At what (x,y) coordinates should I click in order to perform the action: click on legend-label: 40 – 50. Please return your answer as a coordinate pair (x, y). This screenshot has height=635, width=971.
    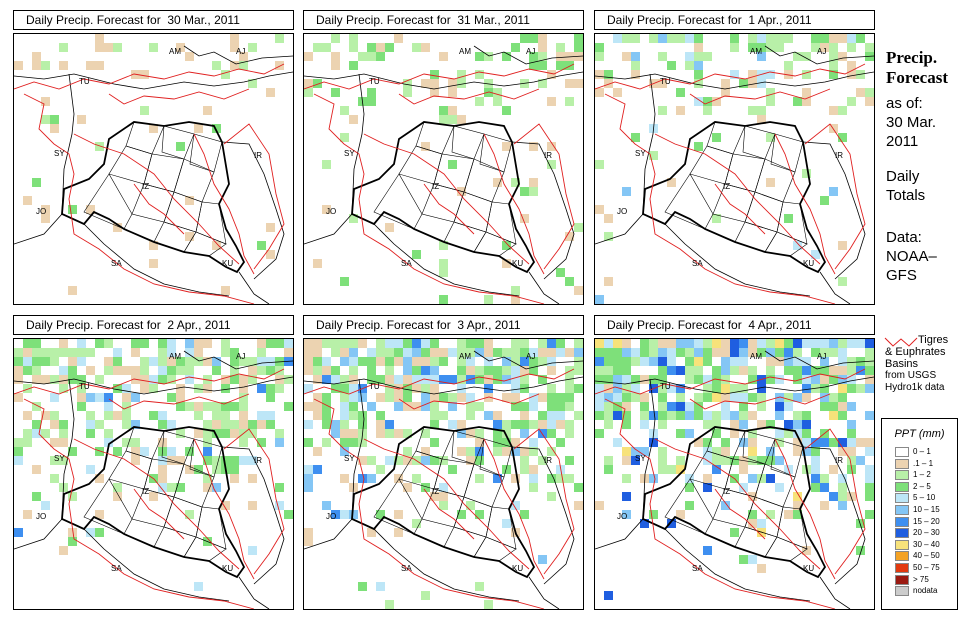
    Looking at the image, I should click on (926, 556).